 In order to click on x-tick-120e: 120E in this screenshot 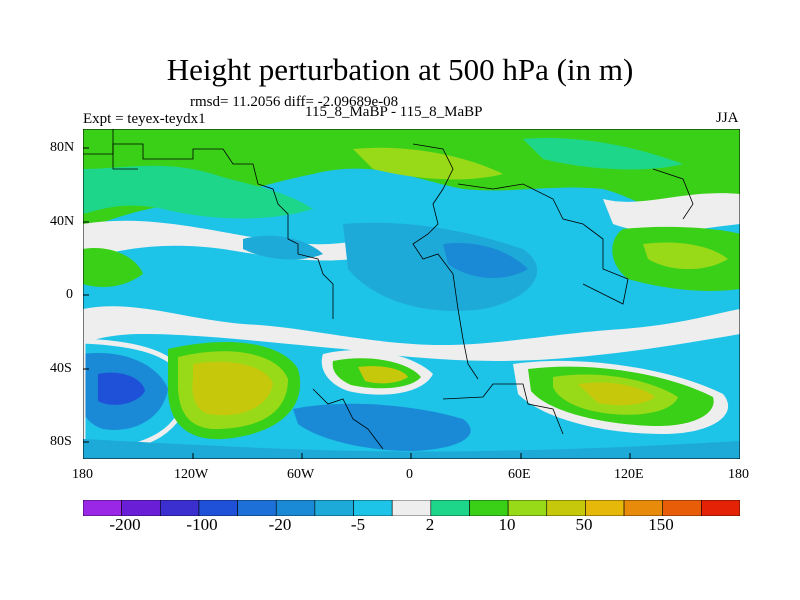, I will do `click(629, 474)`.